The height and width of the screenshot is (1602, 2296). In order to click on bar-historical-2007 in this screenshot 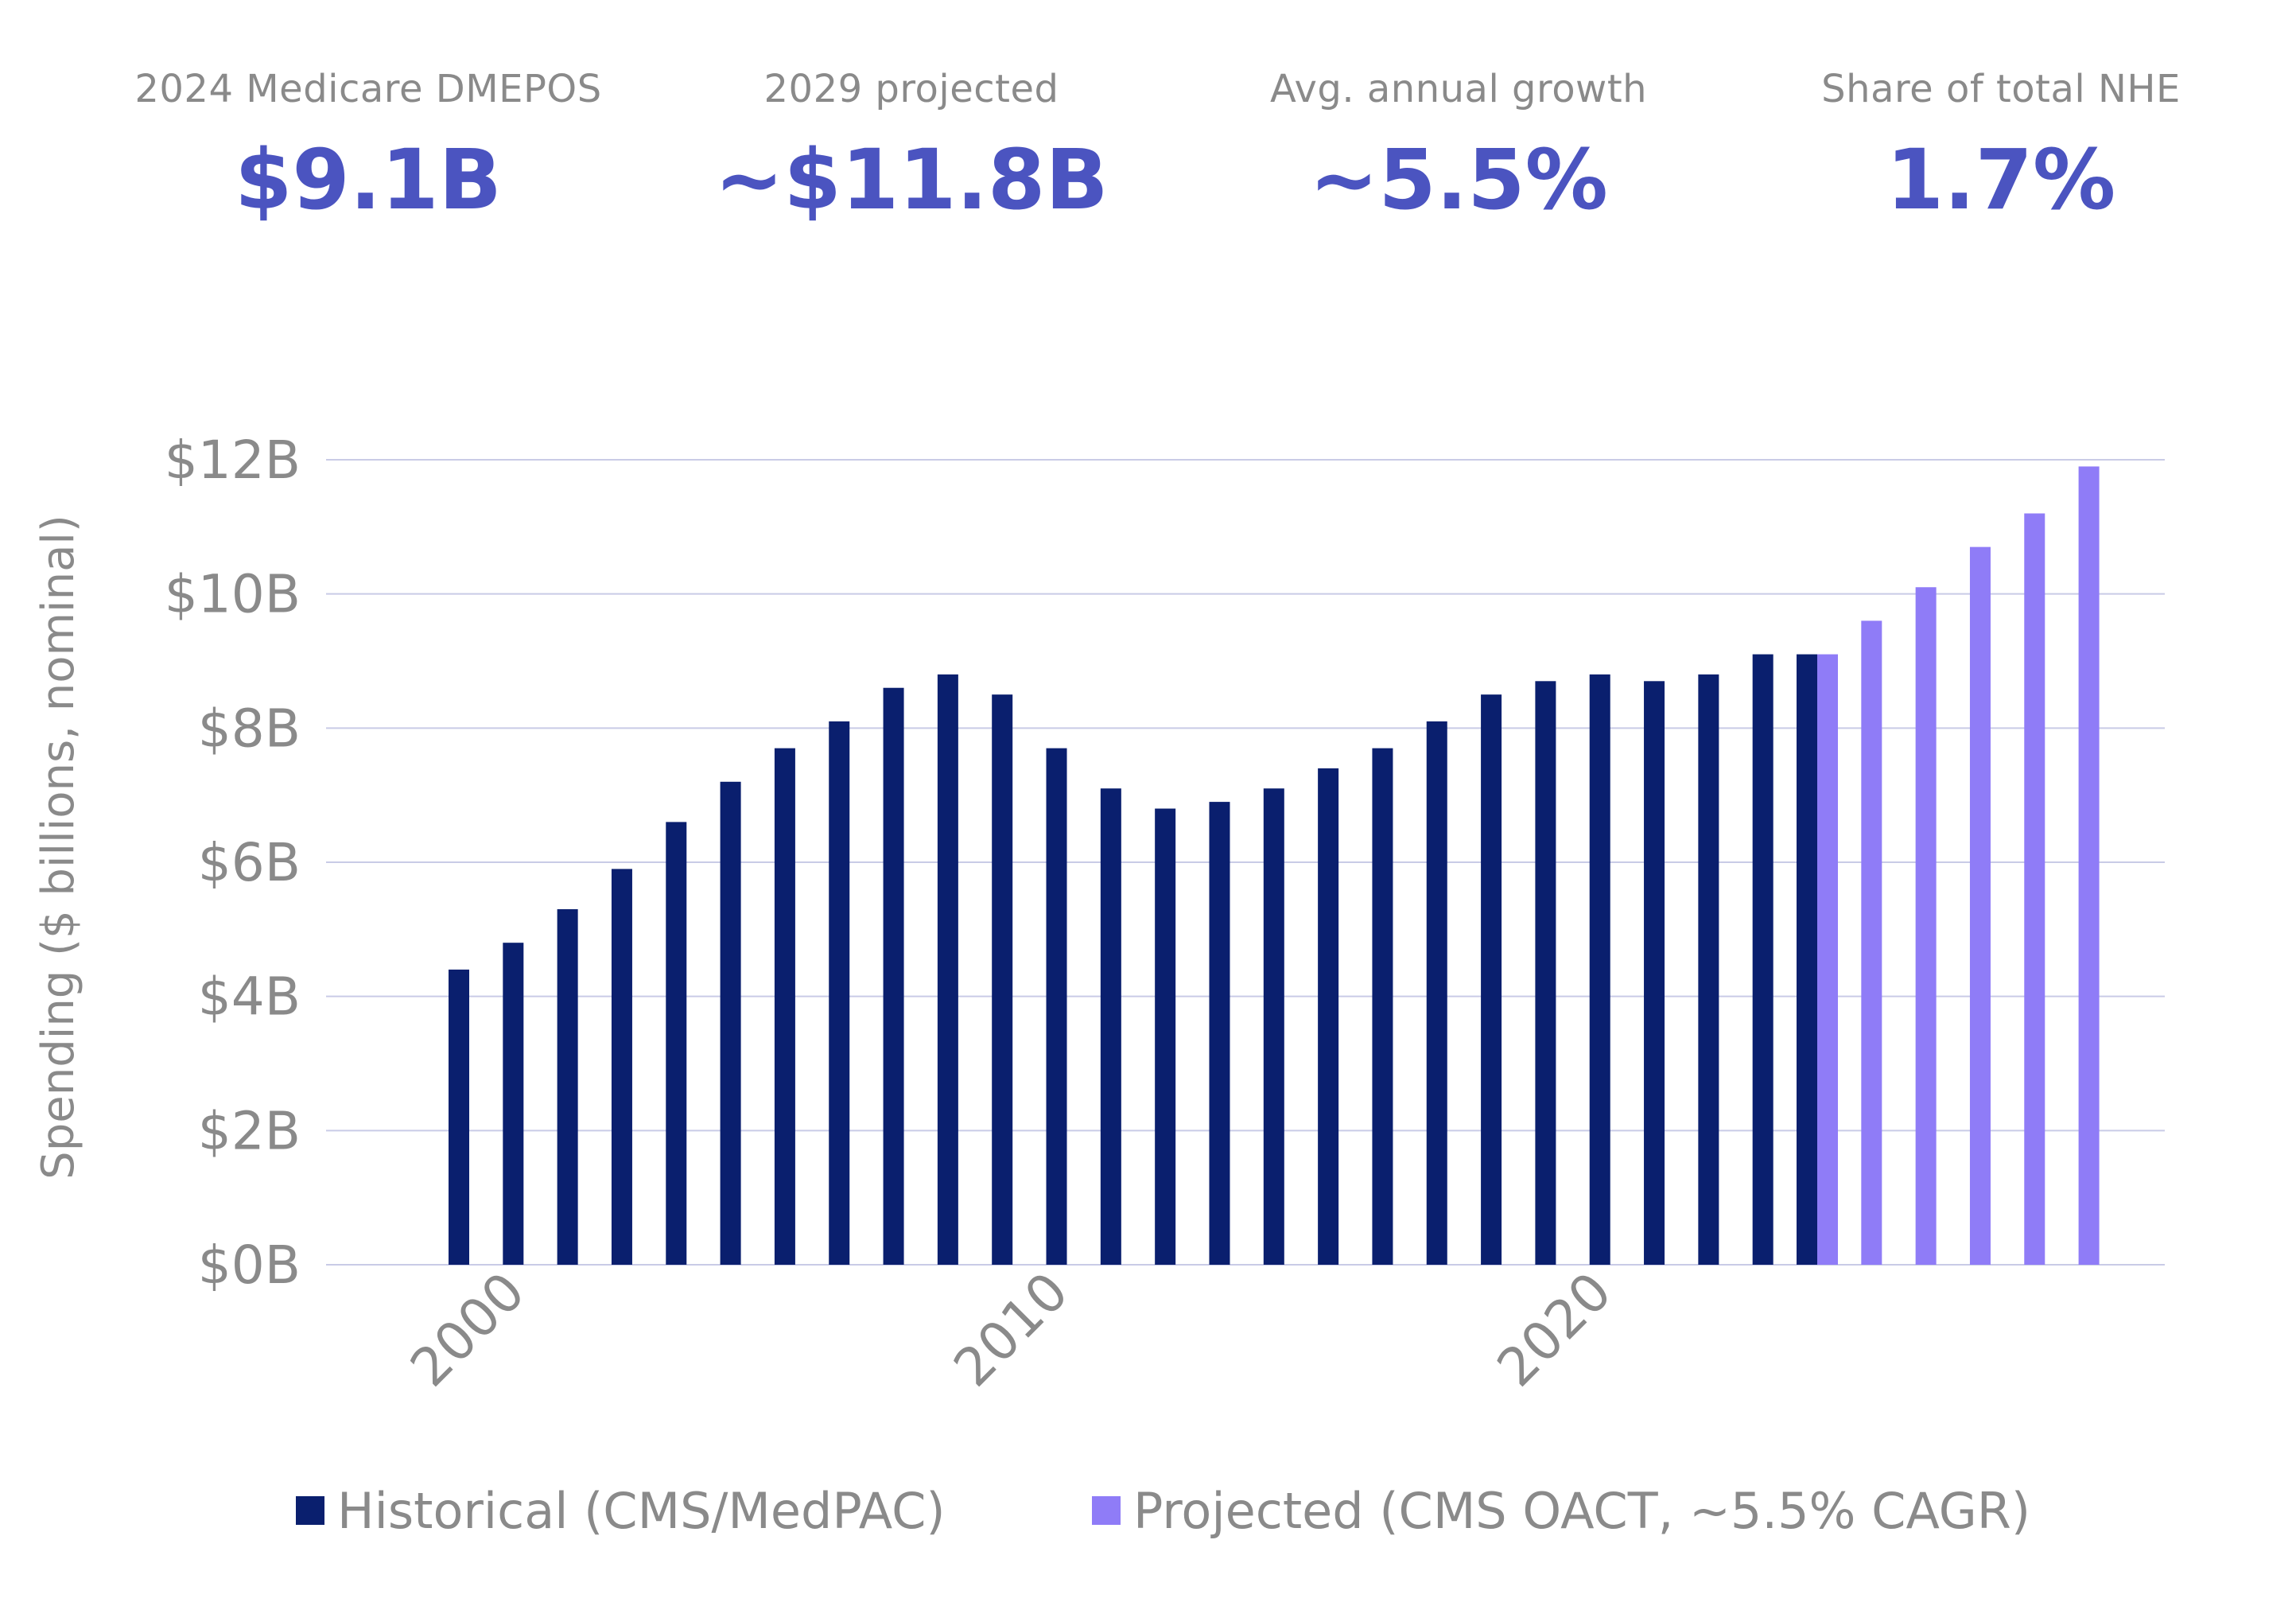, I will do `click(894, 976)`.